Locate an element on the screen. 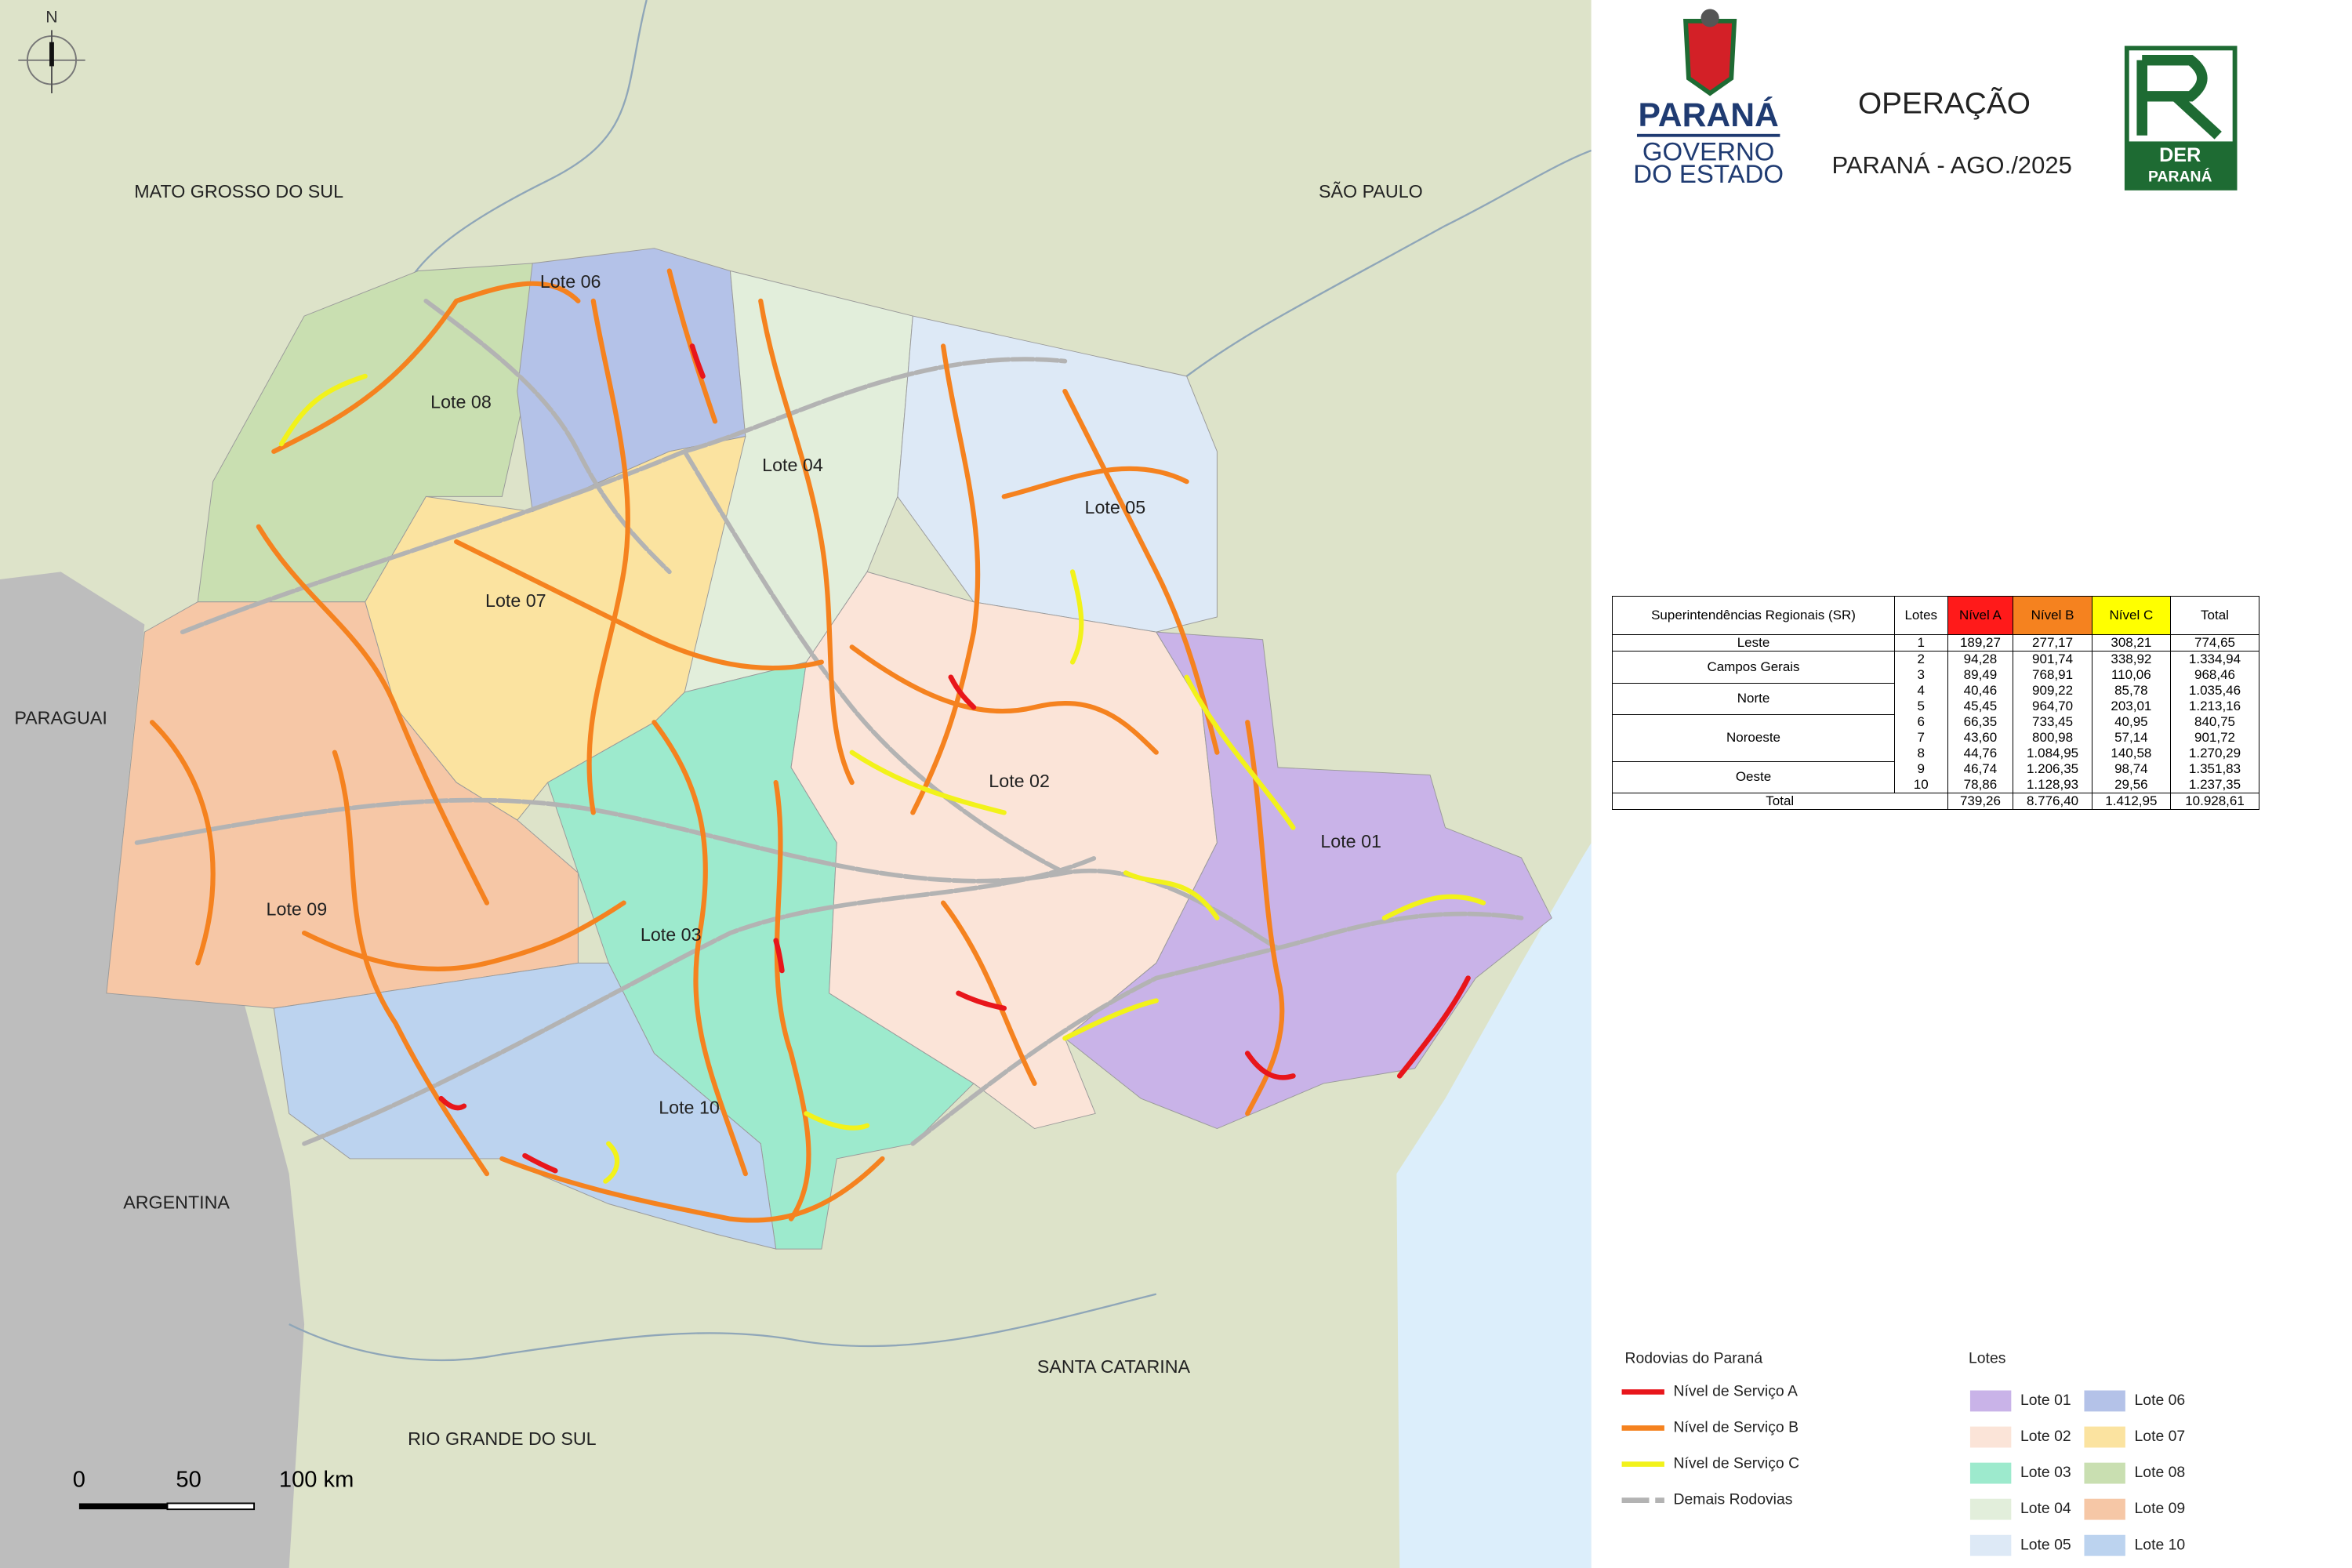 The height and width of the screenshot is (1568, 2352). table-cell: 5 is located at coordinates (1921, 706).